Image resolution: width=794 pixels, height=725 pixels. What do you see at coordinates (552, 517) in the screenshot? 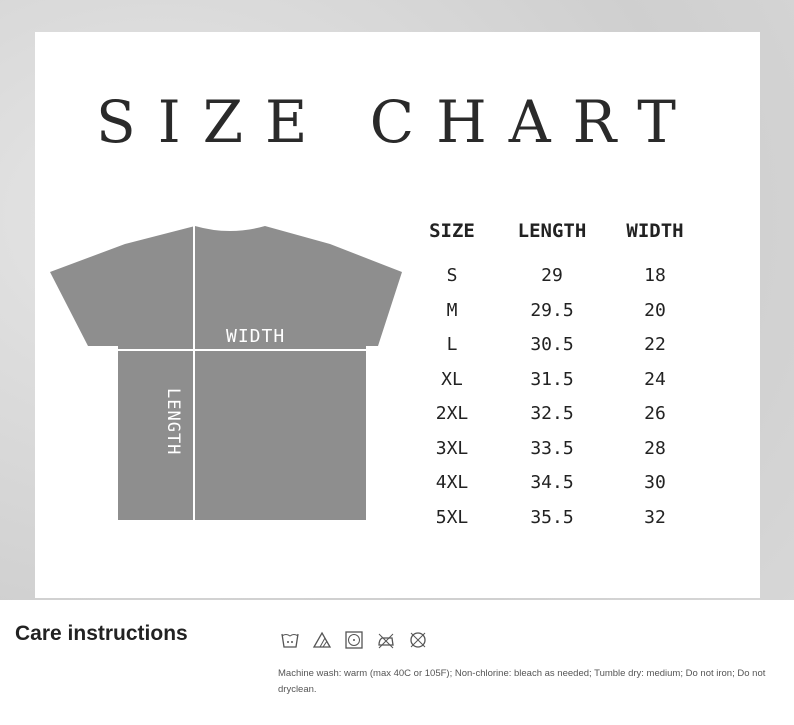
I see `length-cell: 35.5` at bounding box center [552, 517].